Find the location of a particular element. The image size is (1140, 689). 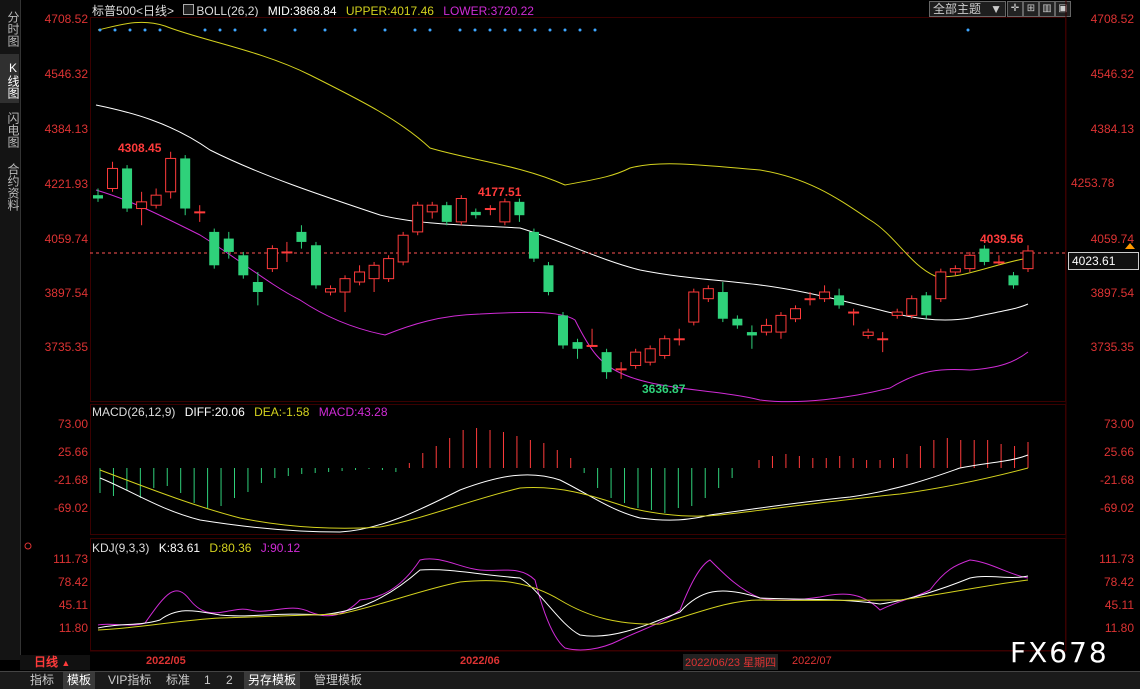

crosshair-icon: ✛ is located at coordinates (1015, 9).